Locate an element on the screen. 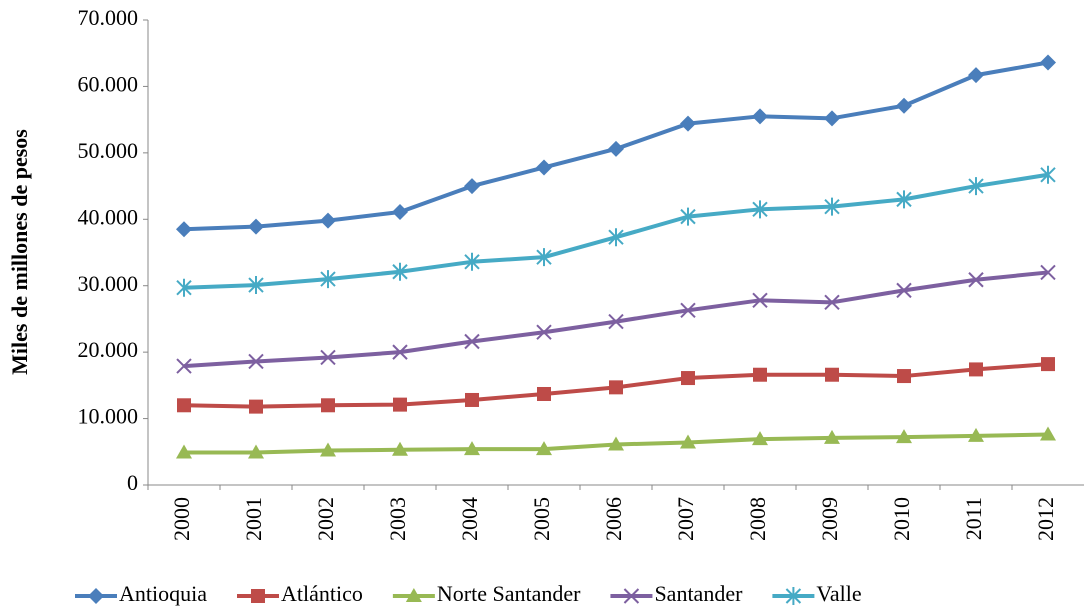 This screenshot has width=1092, height=611. legend-label: Atlántico is located at coordinates (322, 593).